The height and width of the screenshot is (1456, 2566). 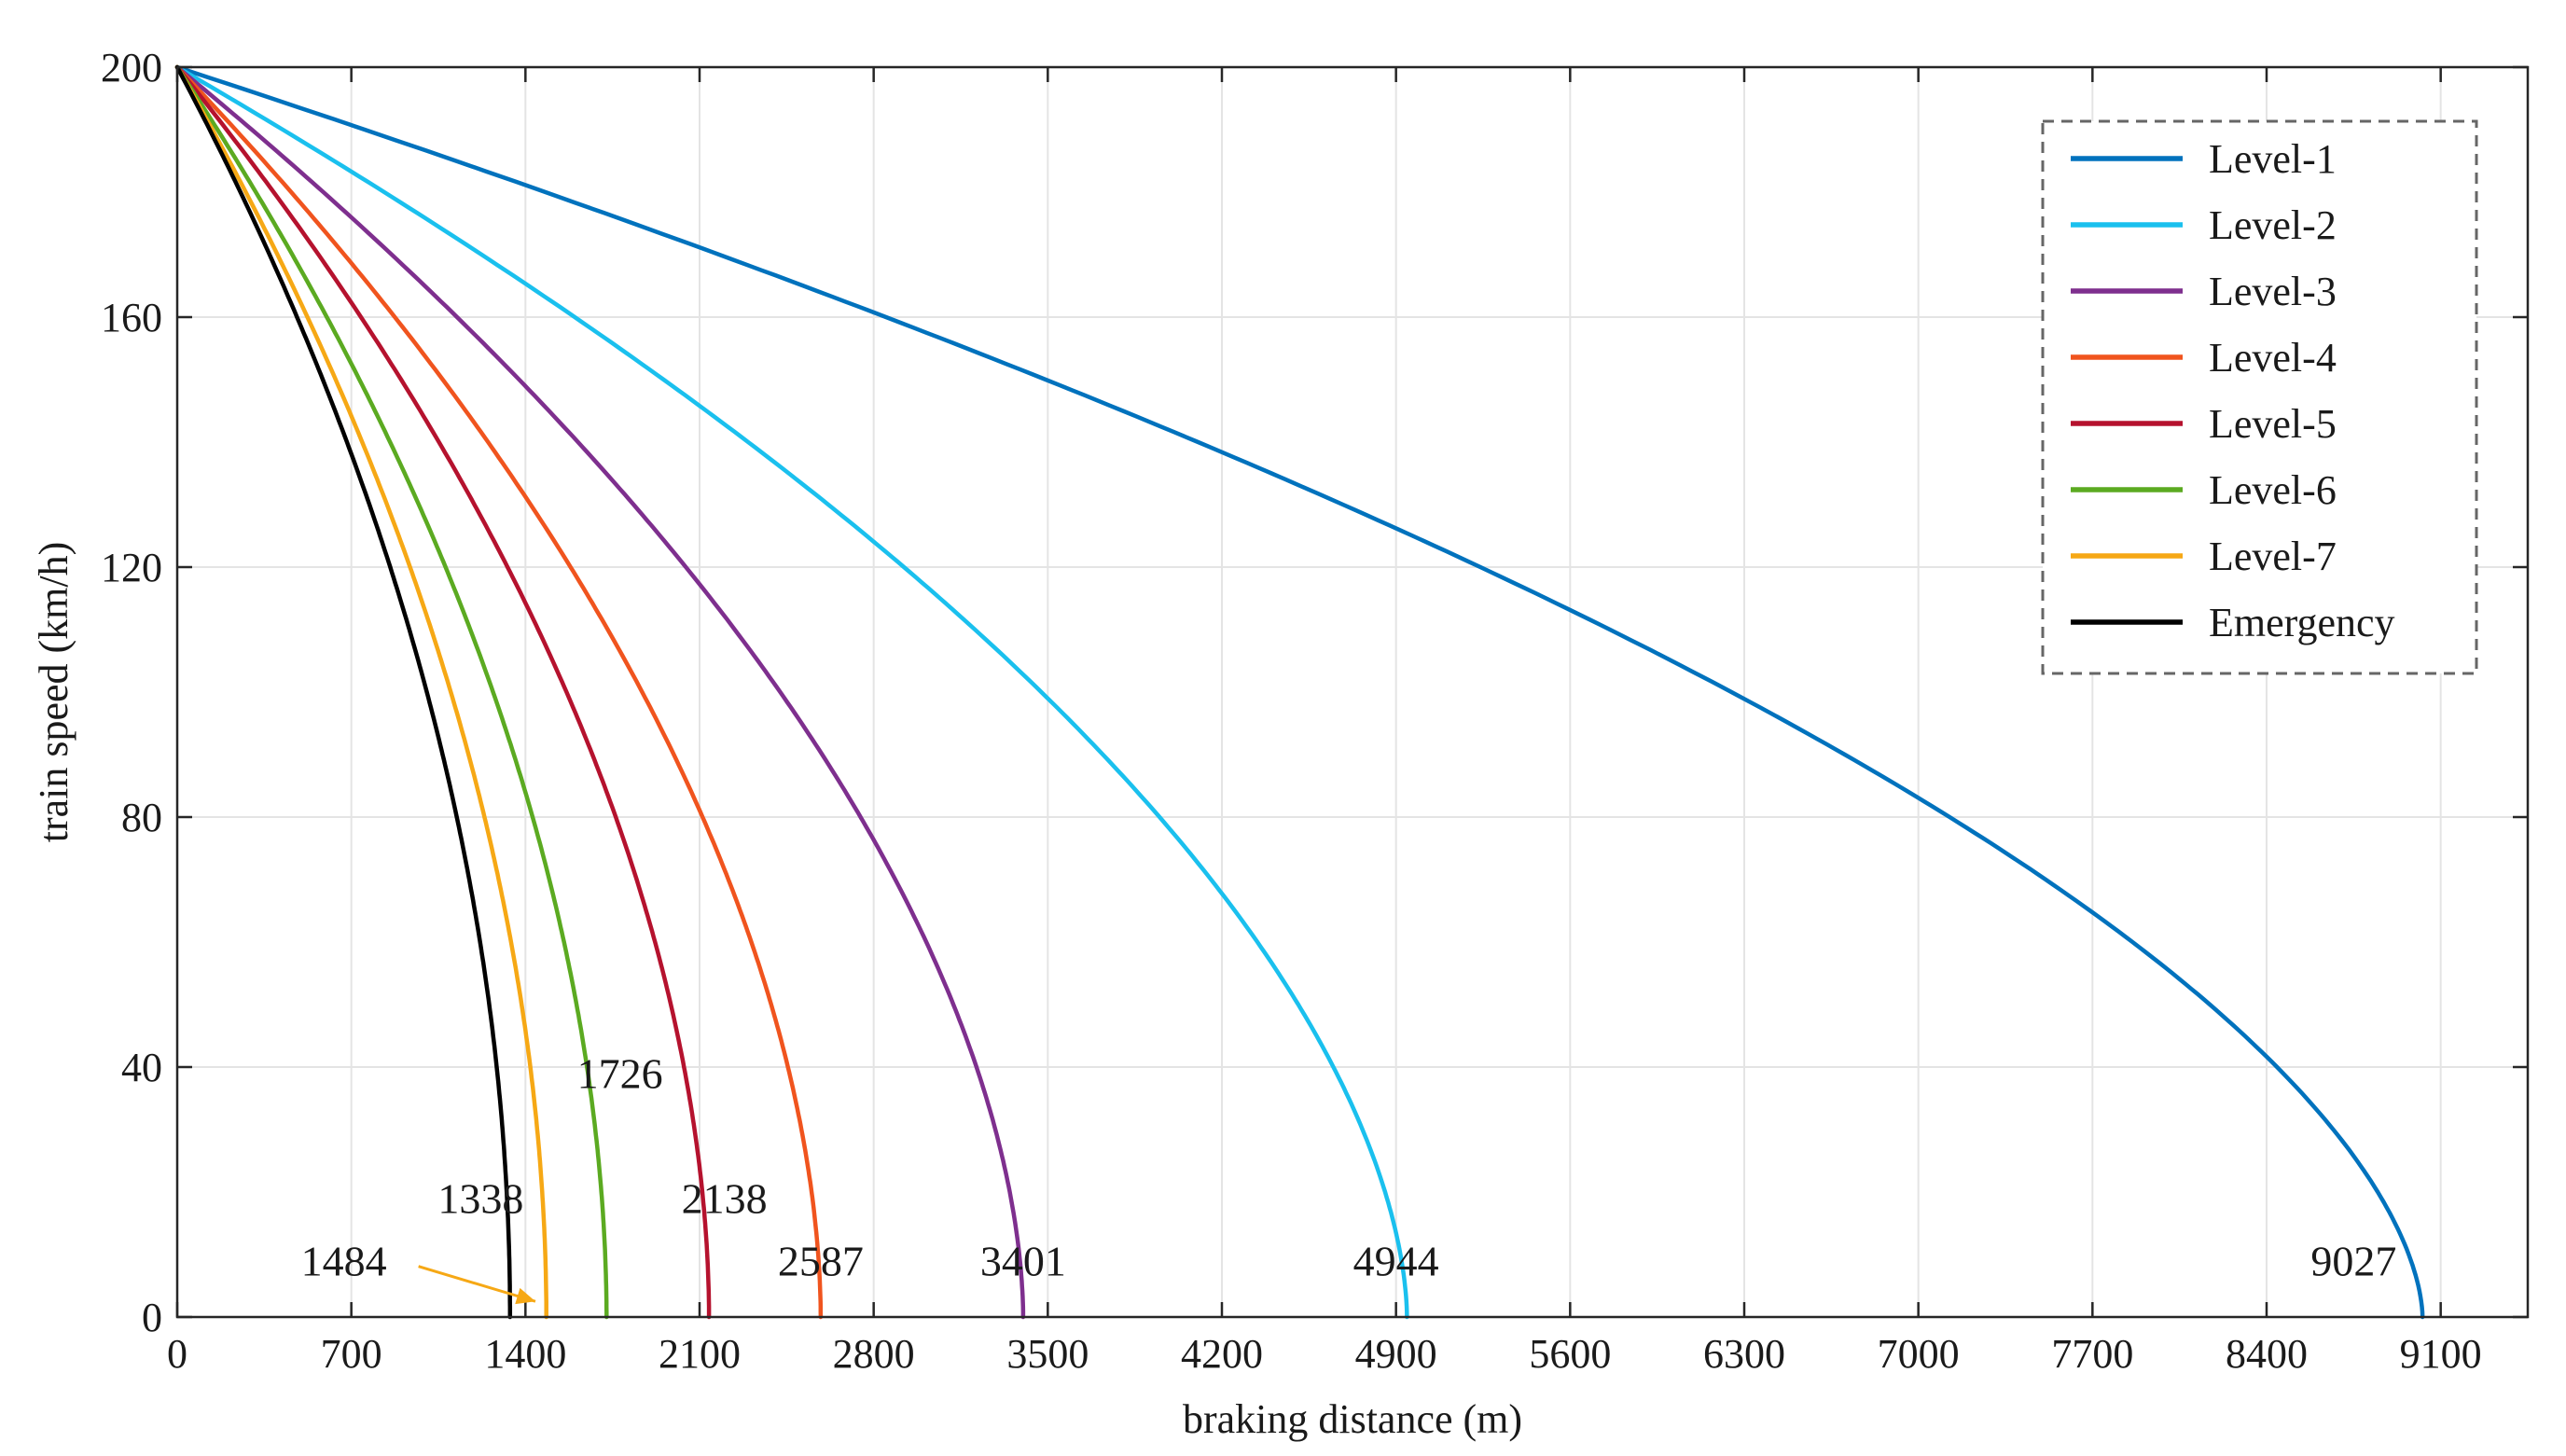 What do you see at coordinates (2273, 225) in the screenshot?
I see `legend-label-level-2: Level-2` at bounding box center [2273, 225].